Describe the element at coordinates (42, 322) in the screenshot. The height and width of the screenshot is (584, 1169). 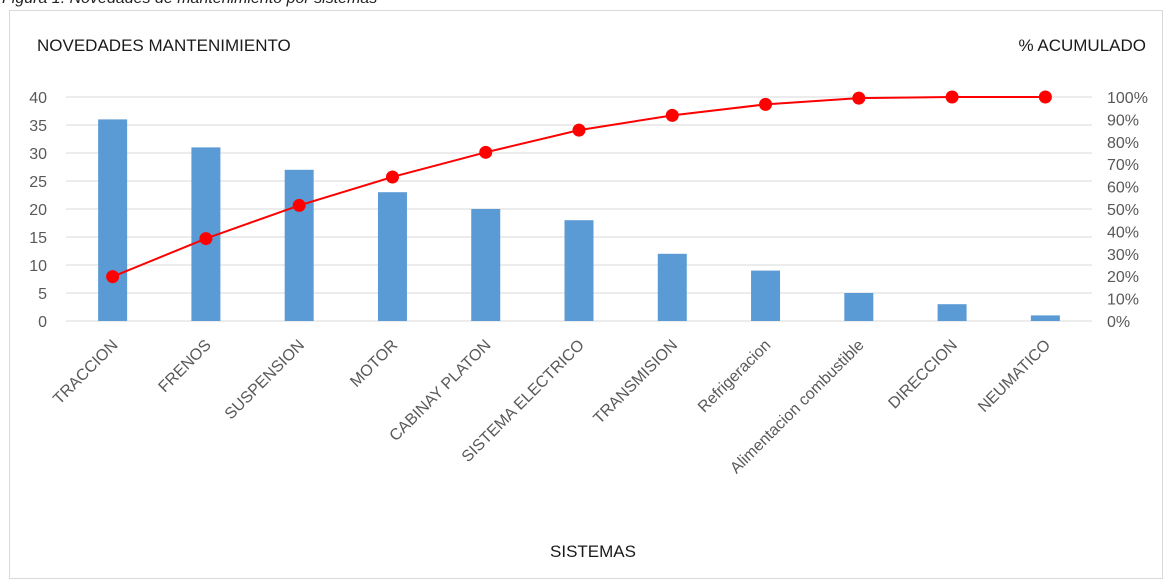
I see `left-tick-label: 0` at that location.